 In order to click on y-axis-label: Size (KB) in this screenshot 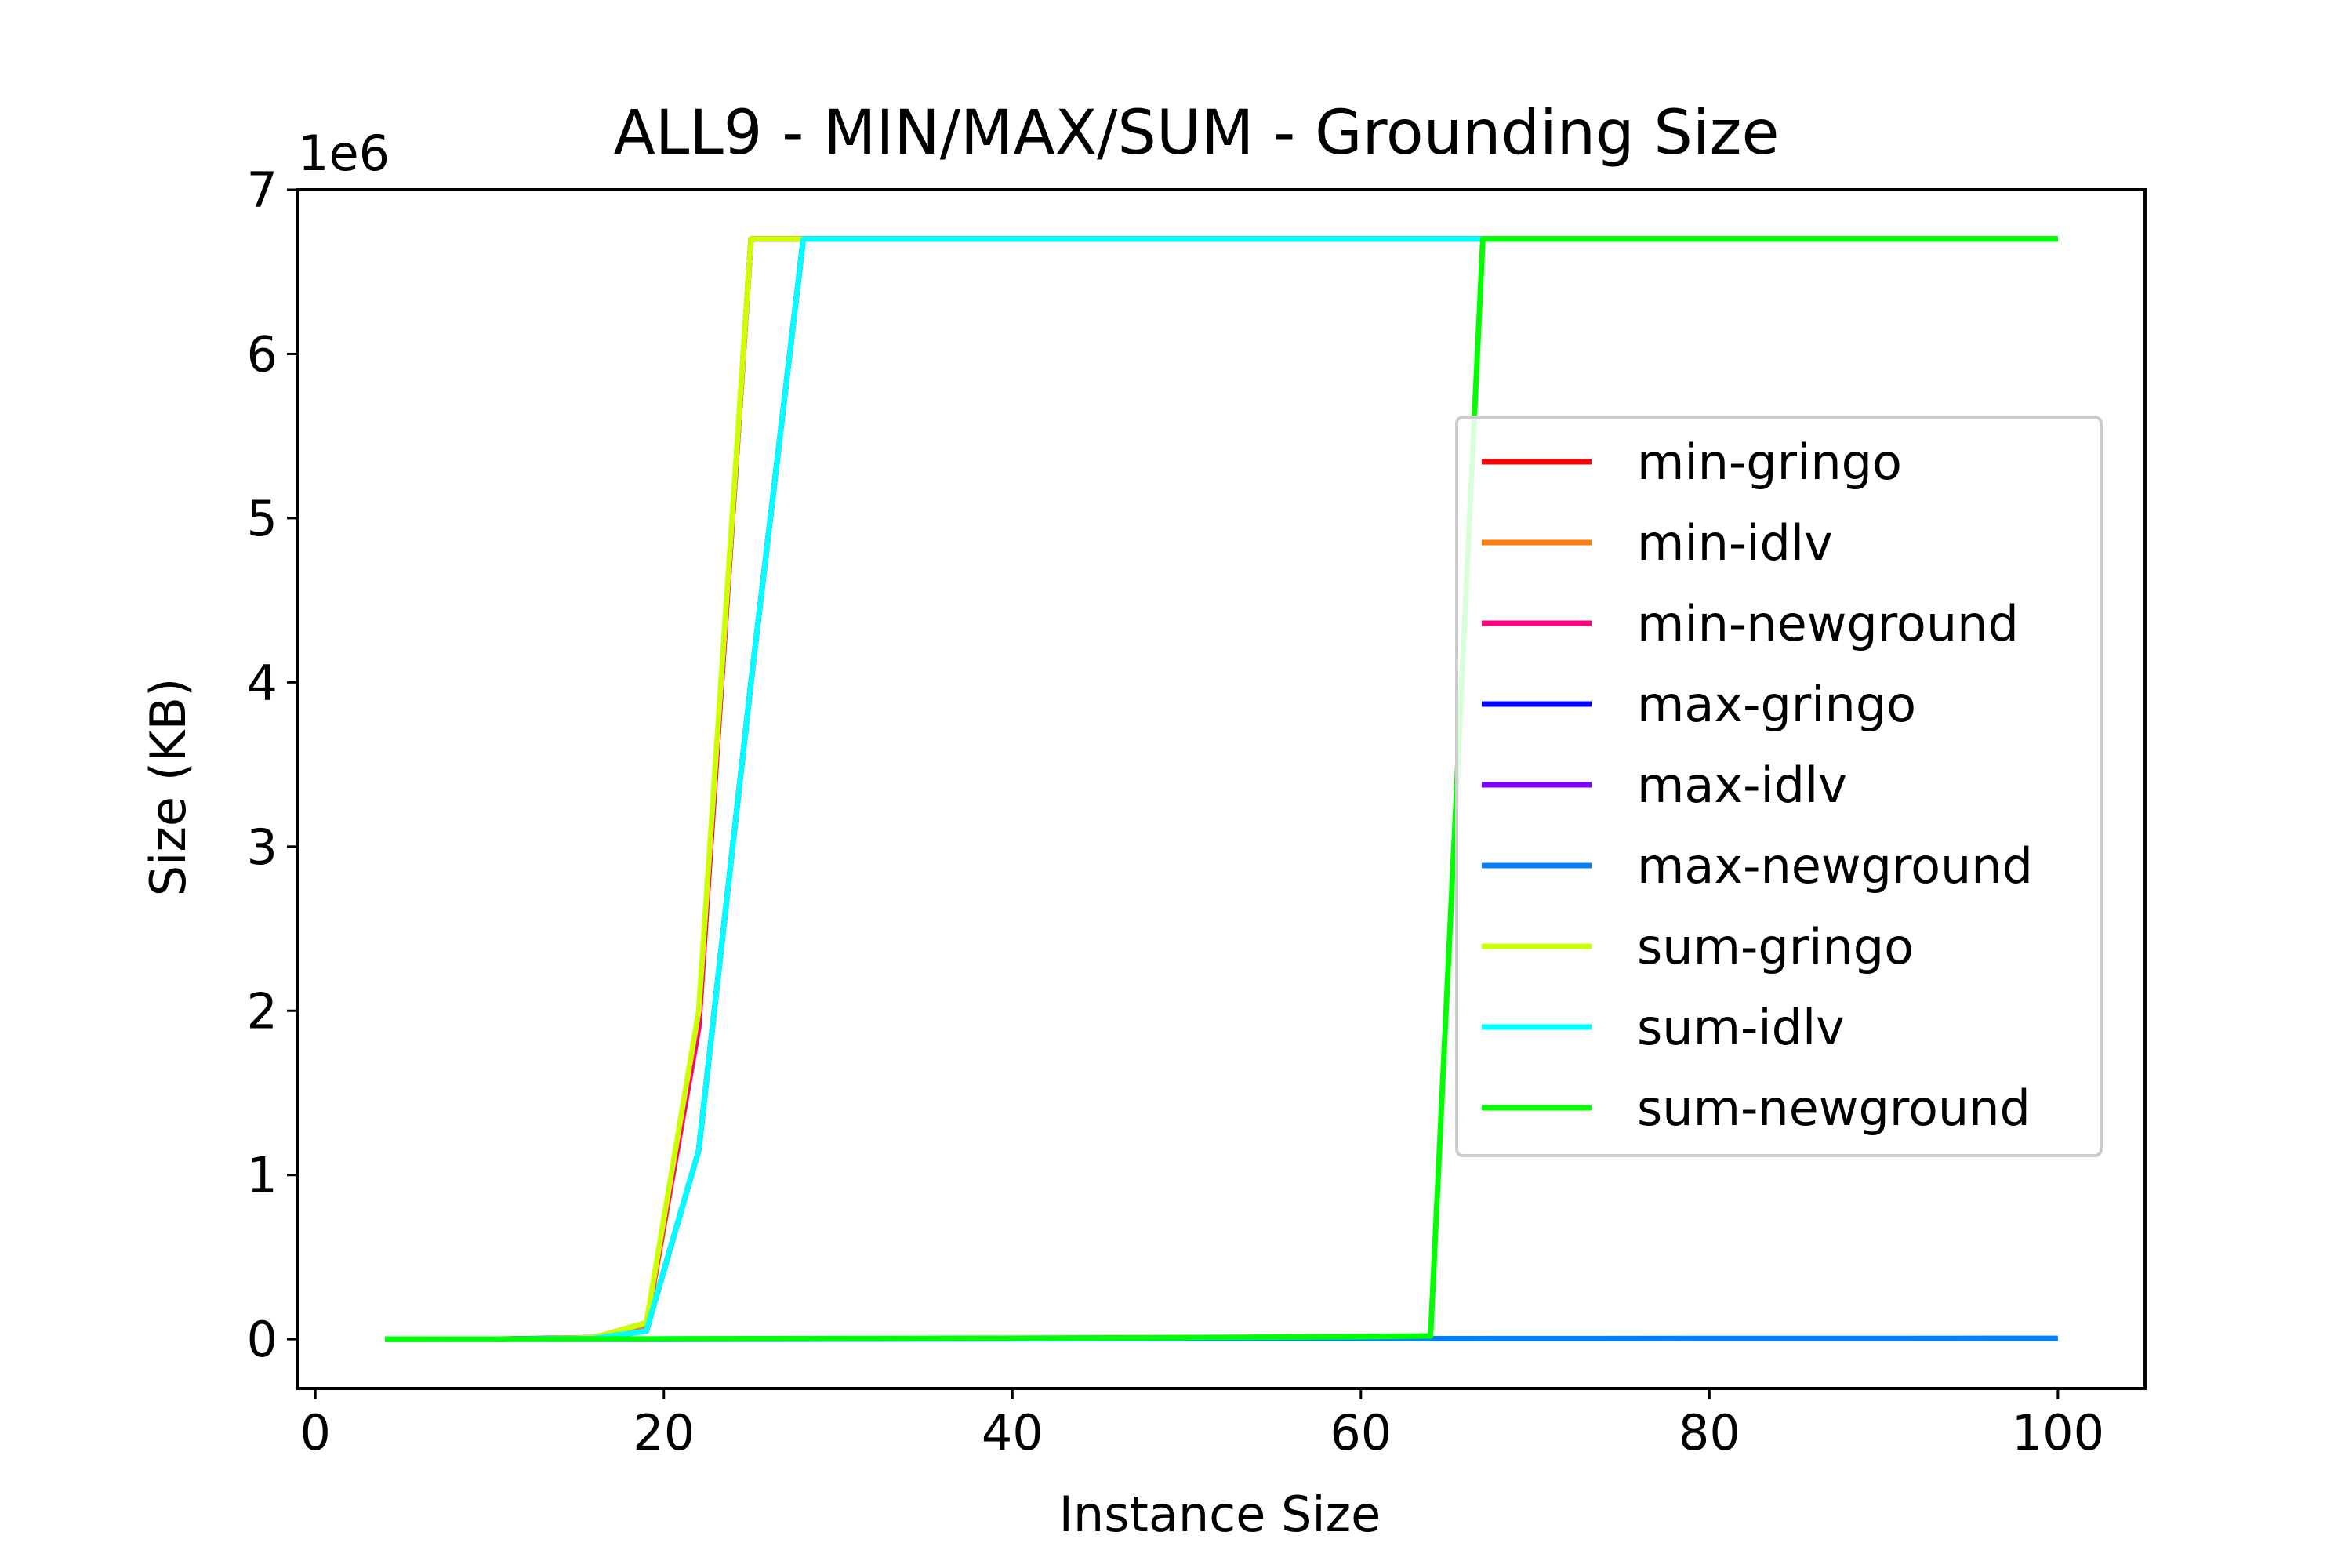, I will do `click(168, 787)`.